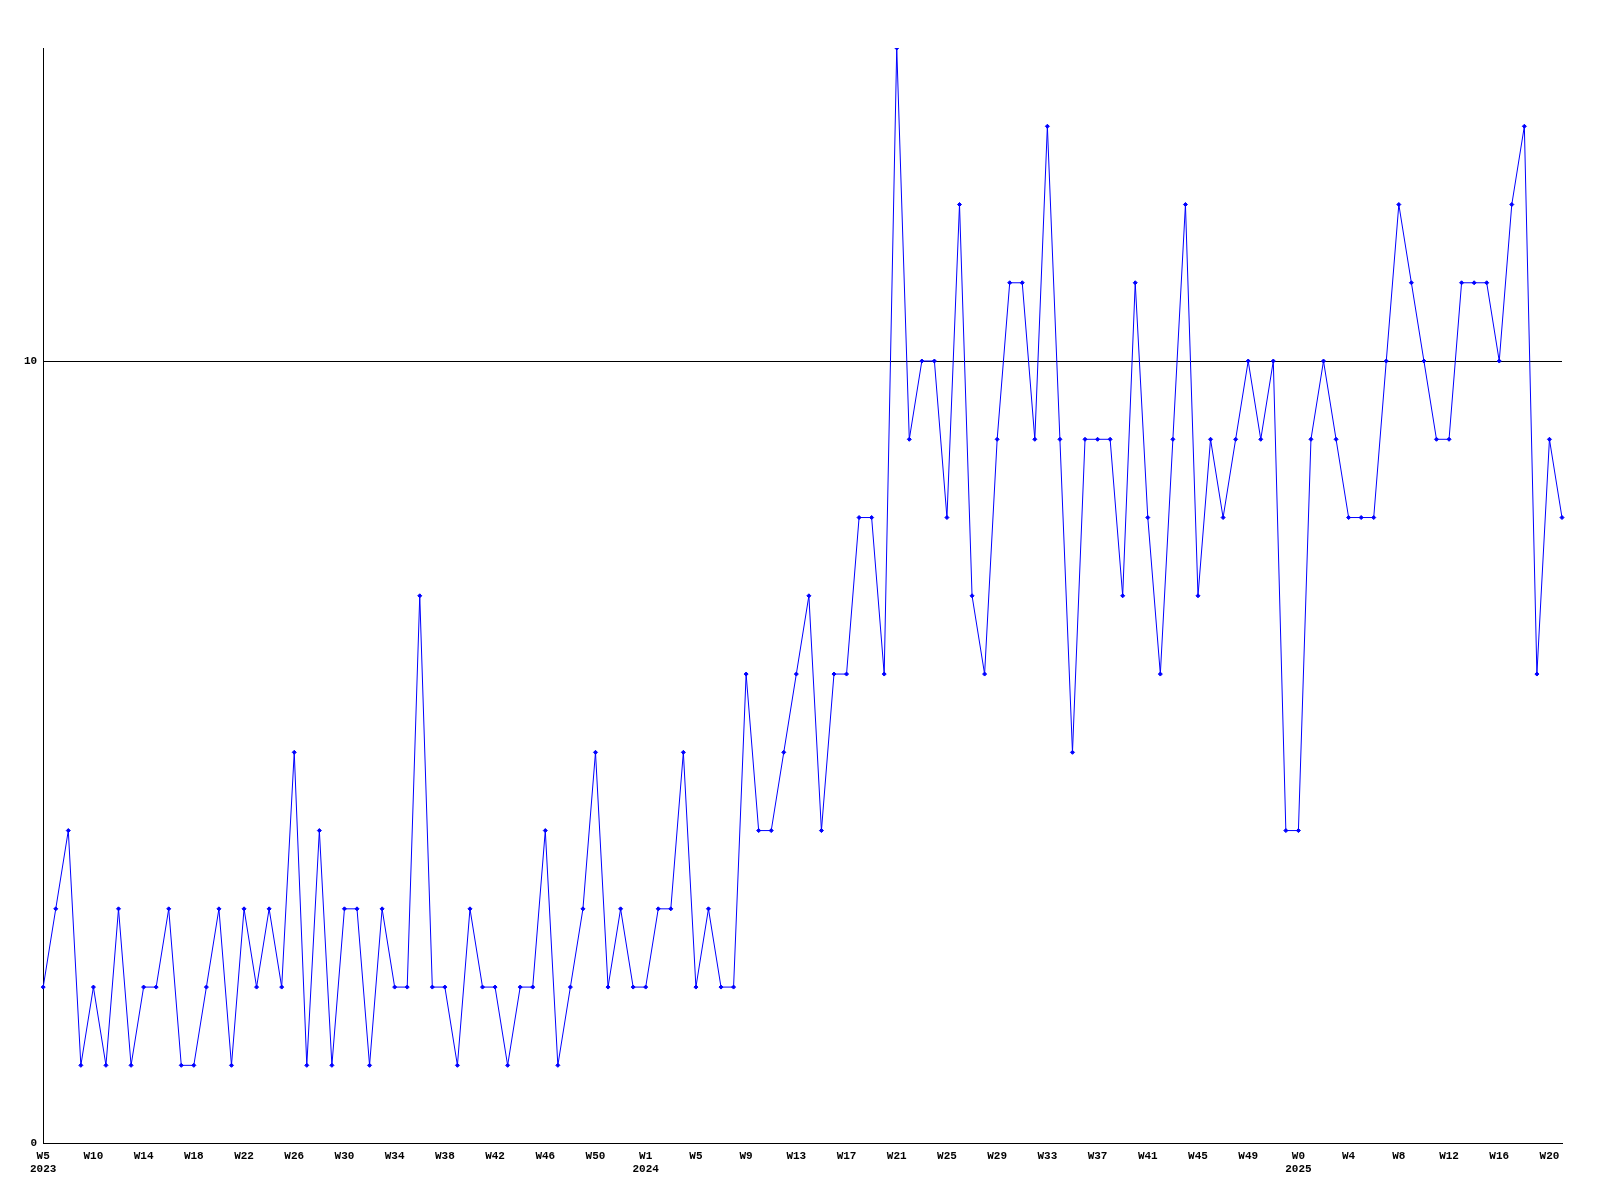  What do you see at coordinates (1198, 1155) in the screenshot?
I see `x-tick-label: W45` at bounding box center [1198, 1155].